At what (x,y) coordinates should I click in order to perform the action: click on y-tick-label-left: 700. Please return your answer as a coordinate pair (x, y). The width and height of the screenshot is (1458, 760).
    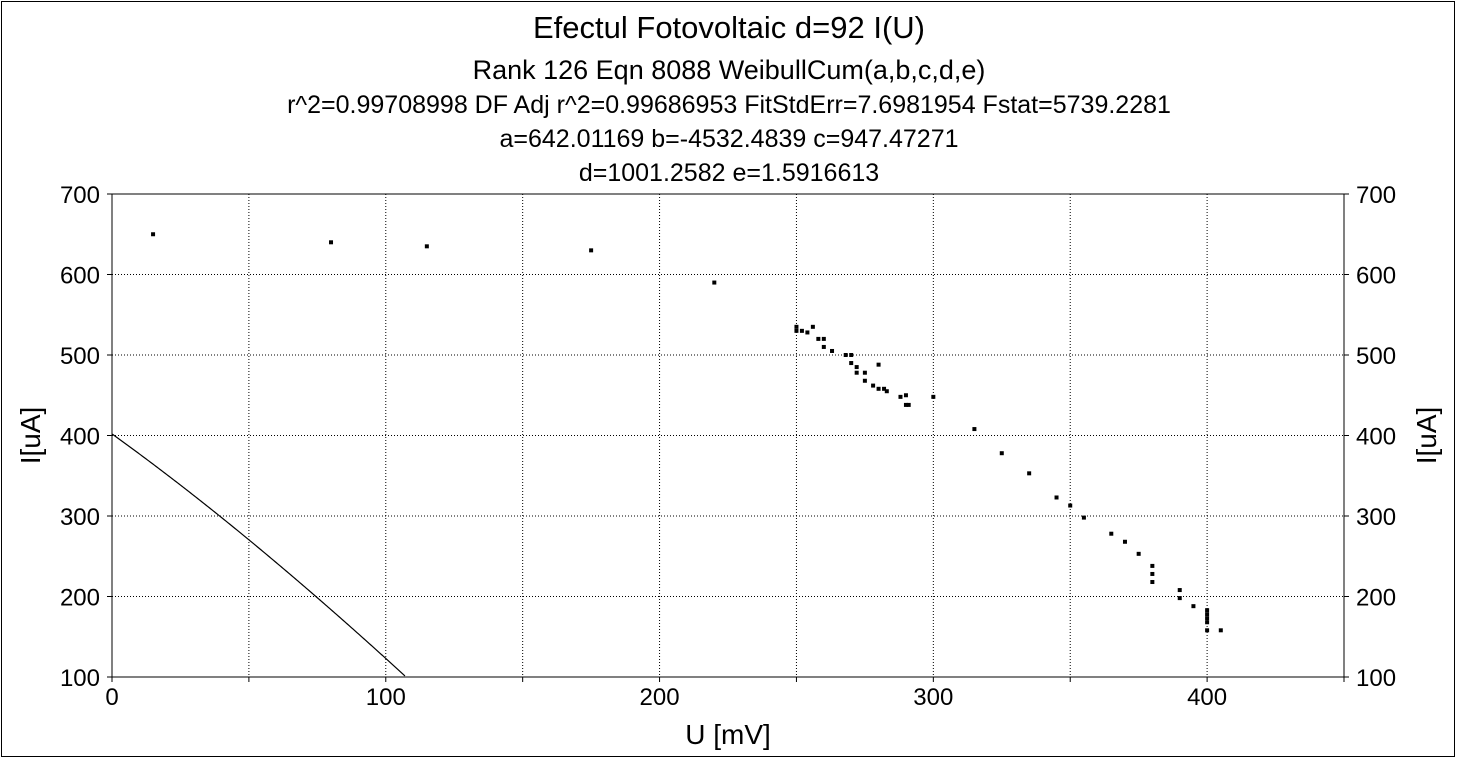
    Looking at the image, I should click on (80, 195).